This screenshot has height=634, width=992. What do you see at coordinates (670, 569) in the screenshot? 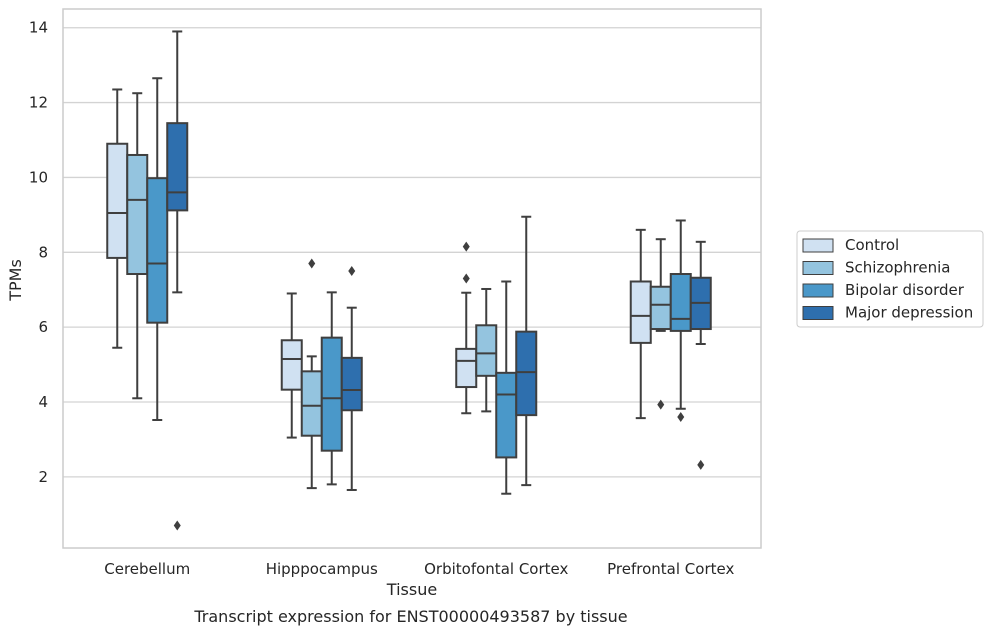
I see `x-tick-label: Prefrontal Cortex` at bounding box center [670, 569].